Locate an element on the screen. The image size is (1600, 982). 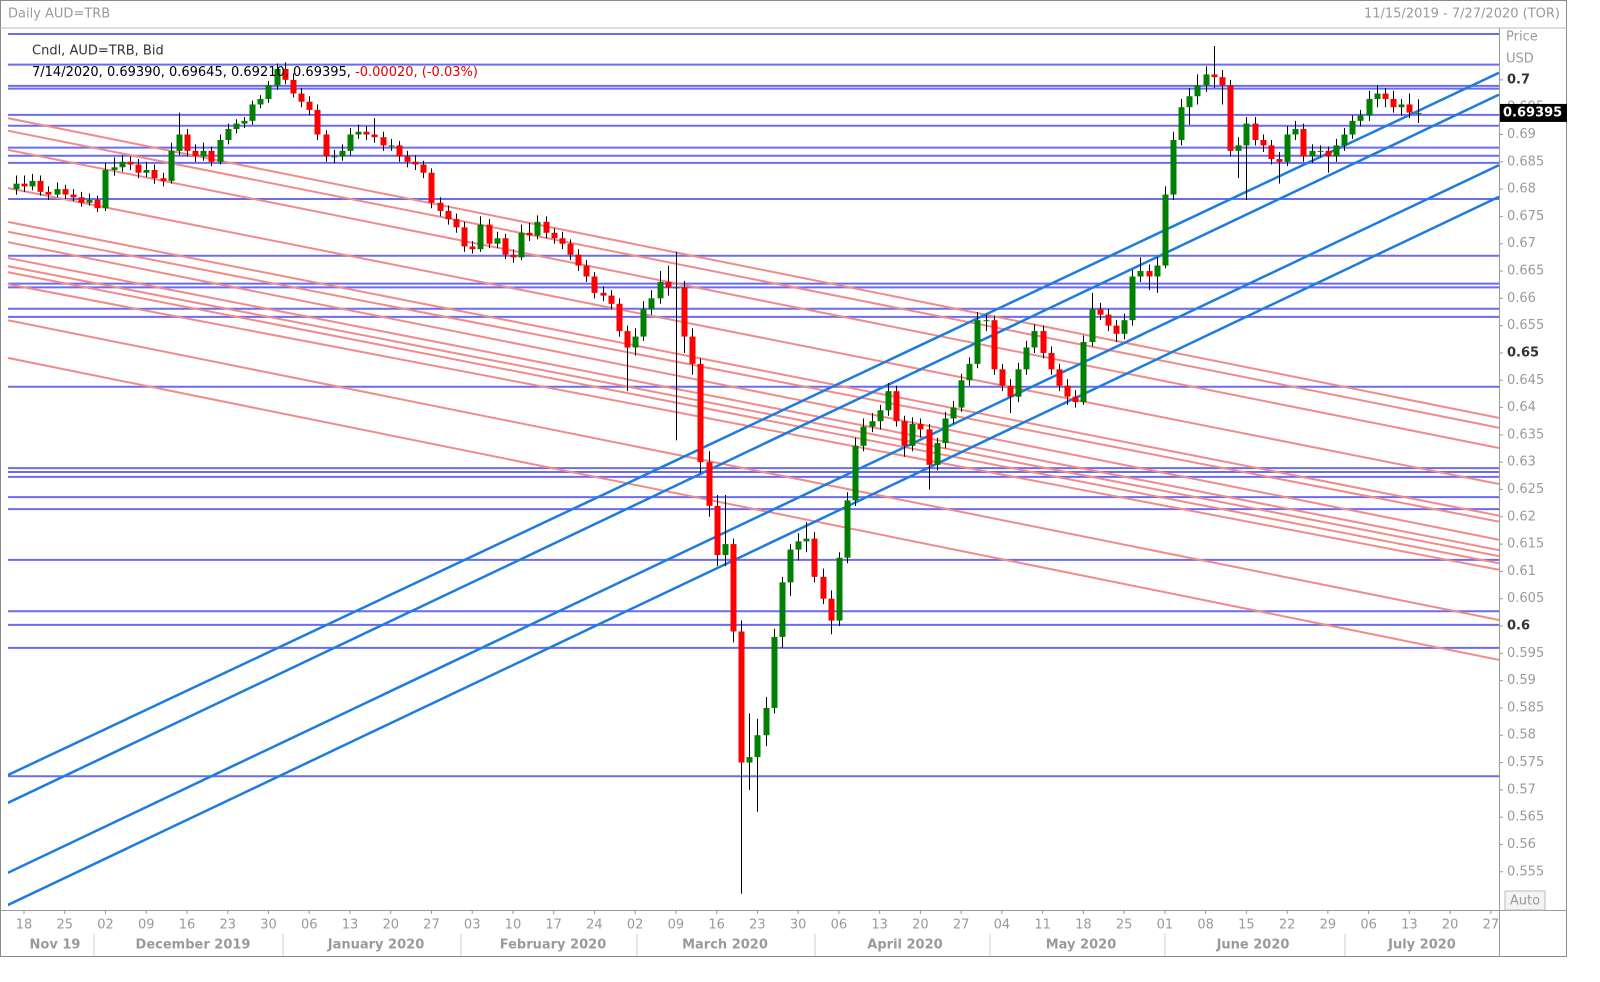
month-label: June 2020 is located at coordinates (1253, 945).